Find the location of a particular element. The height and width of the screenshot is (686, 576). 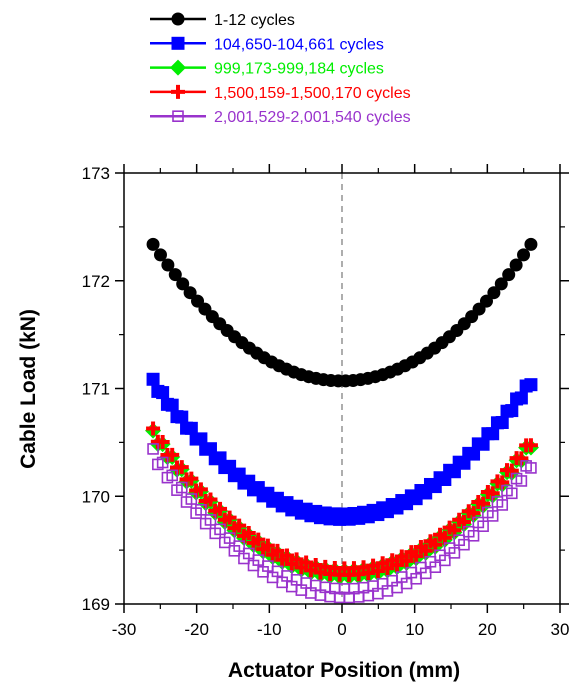

legend-label: 104,650-104,661 cycles is located at coordinates (299, 44).